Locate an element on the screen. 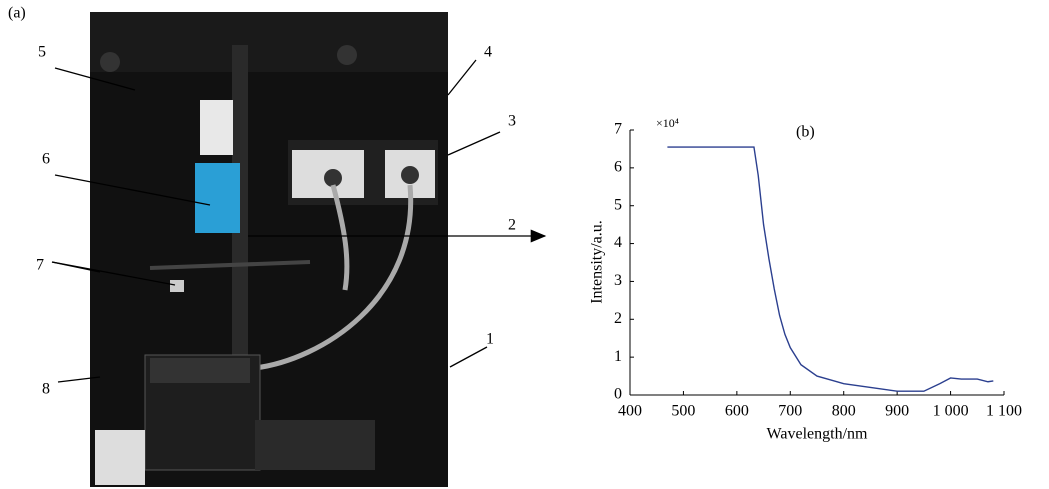  y-tick-label: 0 is located at coordinates (618, 394).